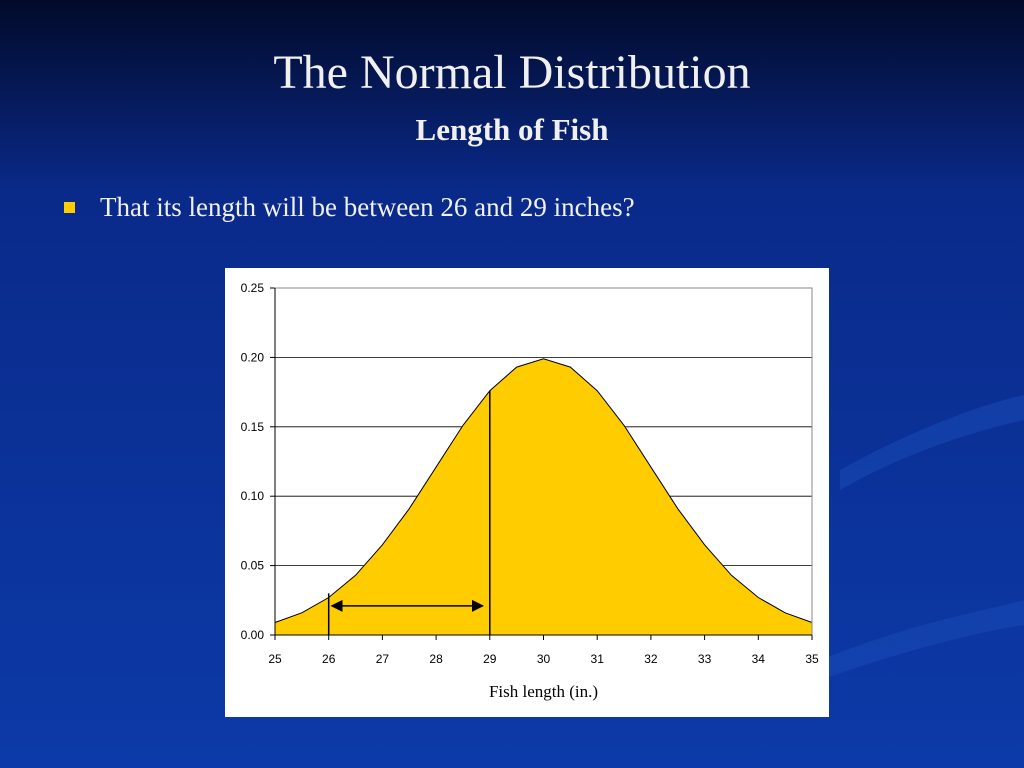 The height and width of the screenshot is (768, 1024). What do you see at coordinates (253, 427) in the screenshot?
I see `y-tick-label: 0.15` at bounding box center [253, 427].